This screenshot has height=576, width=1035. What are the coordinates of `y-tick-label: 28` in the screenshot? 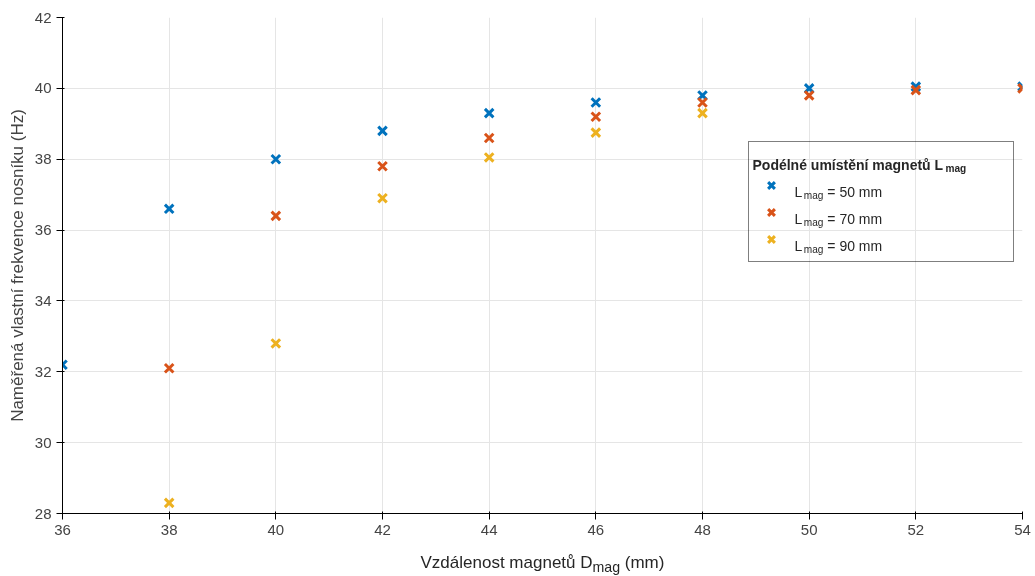 It's located at (43, 513).